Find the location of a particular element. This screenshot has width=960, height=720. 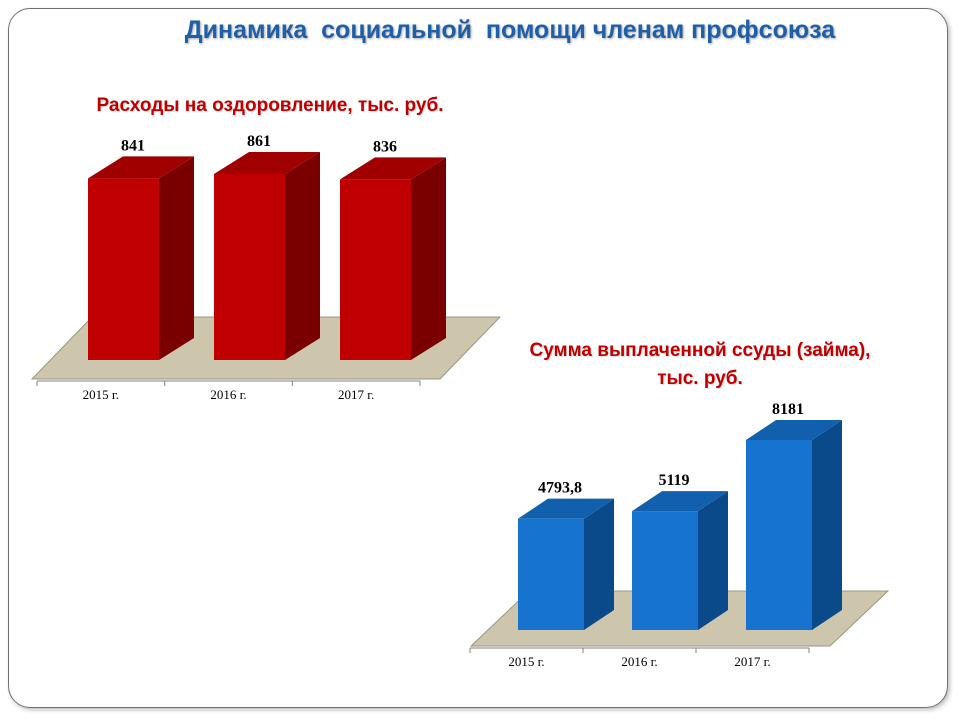

health-category-label: 2016 г. is located at coordinates (228, 394).